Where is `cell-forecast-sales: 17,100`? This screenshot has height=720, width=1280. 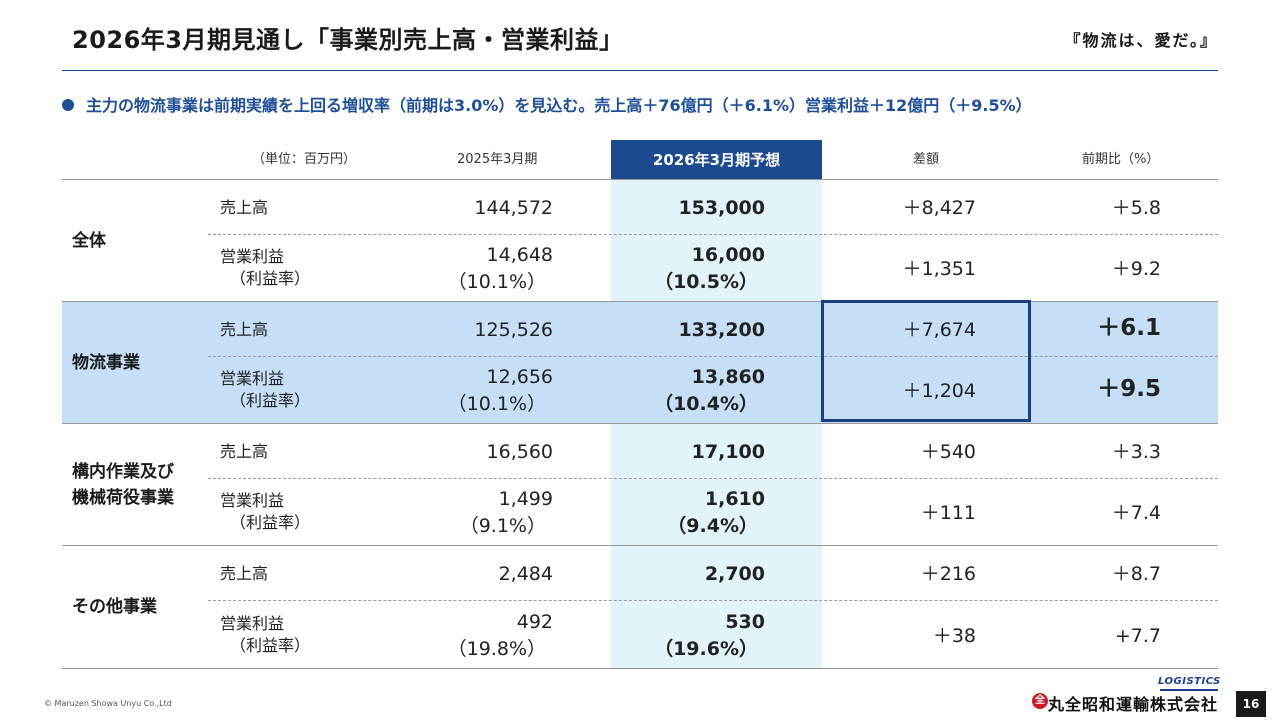
cell-forecast-sales: 17,100 is located at coordinates (728, 452).